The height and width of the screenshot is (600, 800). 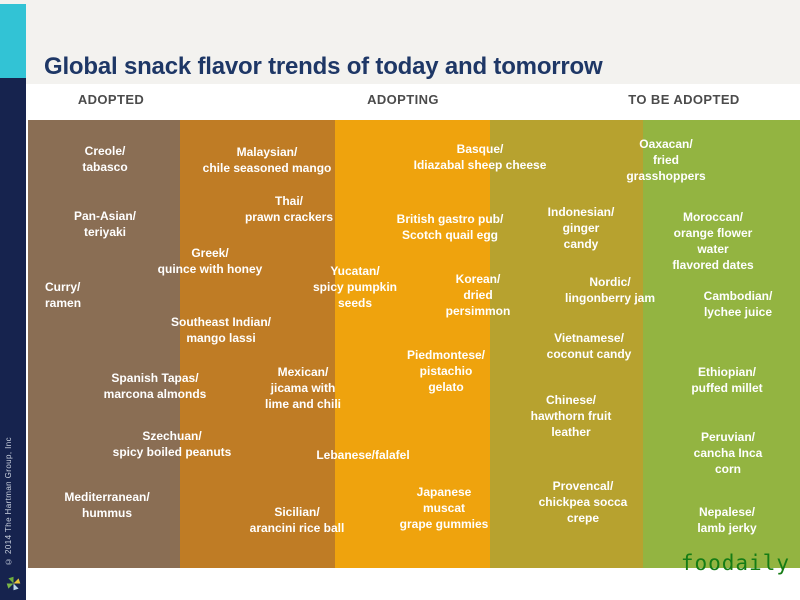 I want to click on flavor-item-ethiopian: Ethiopian/ puffed millet, so click(x=727, y=380).